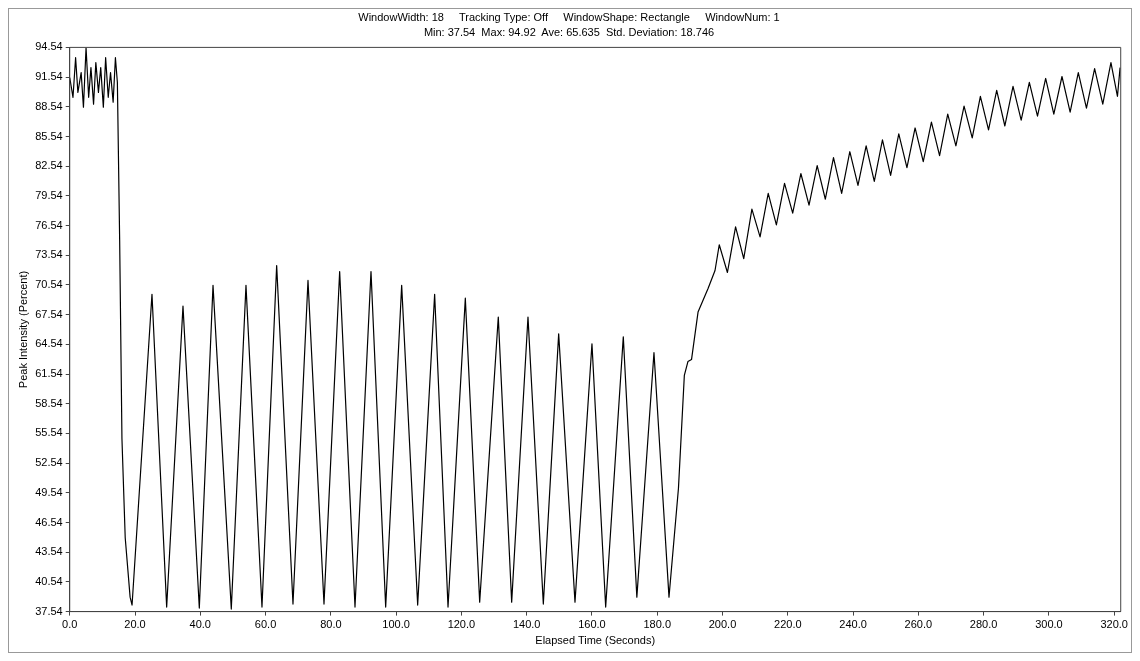  What do you see at coordinates (461, 624) in the screenshot?
I see `x-tick-label: 120.0` at bounding box center [461, 624].